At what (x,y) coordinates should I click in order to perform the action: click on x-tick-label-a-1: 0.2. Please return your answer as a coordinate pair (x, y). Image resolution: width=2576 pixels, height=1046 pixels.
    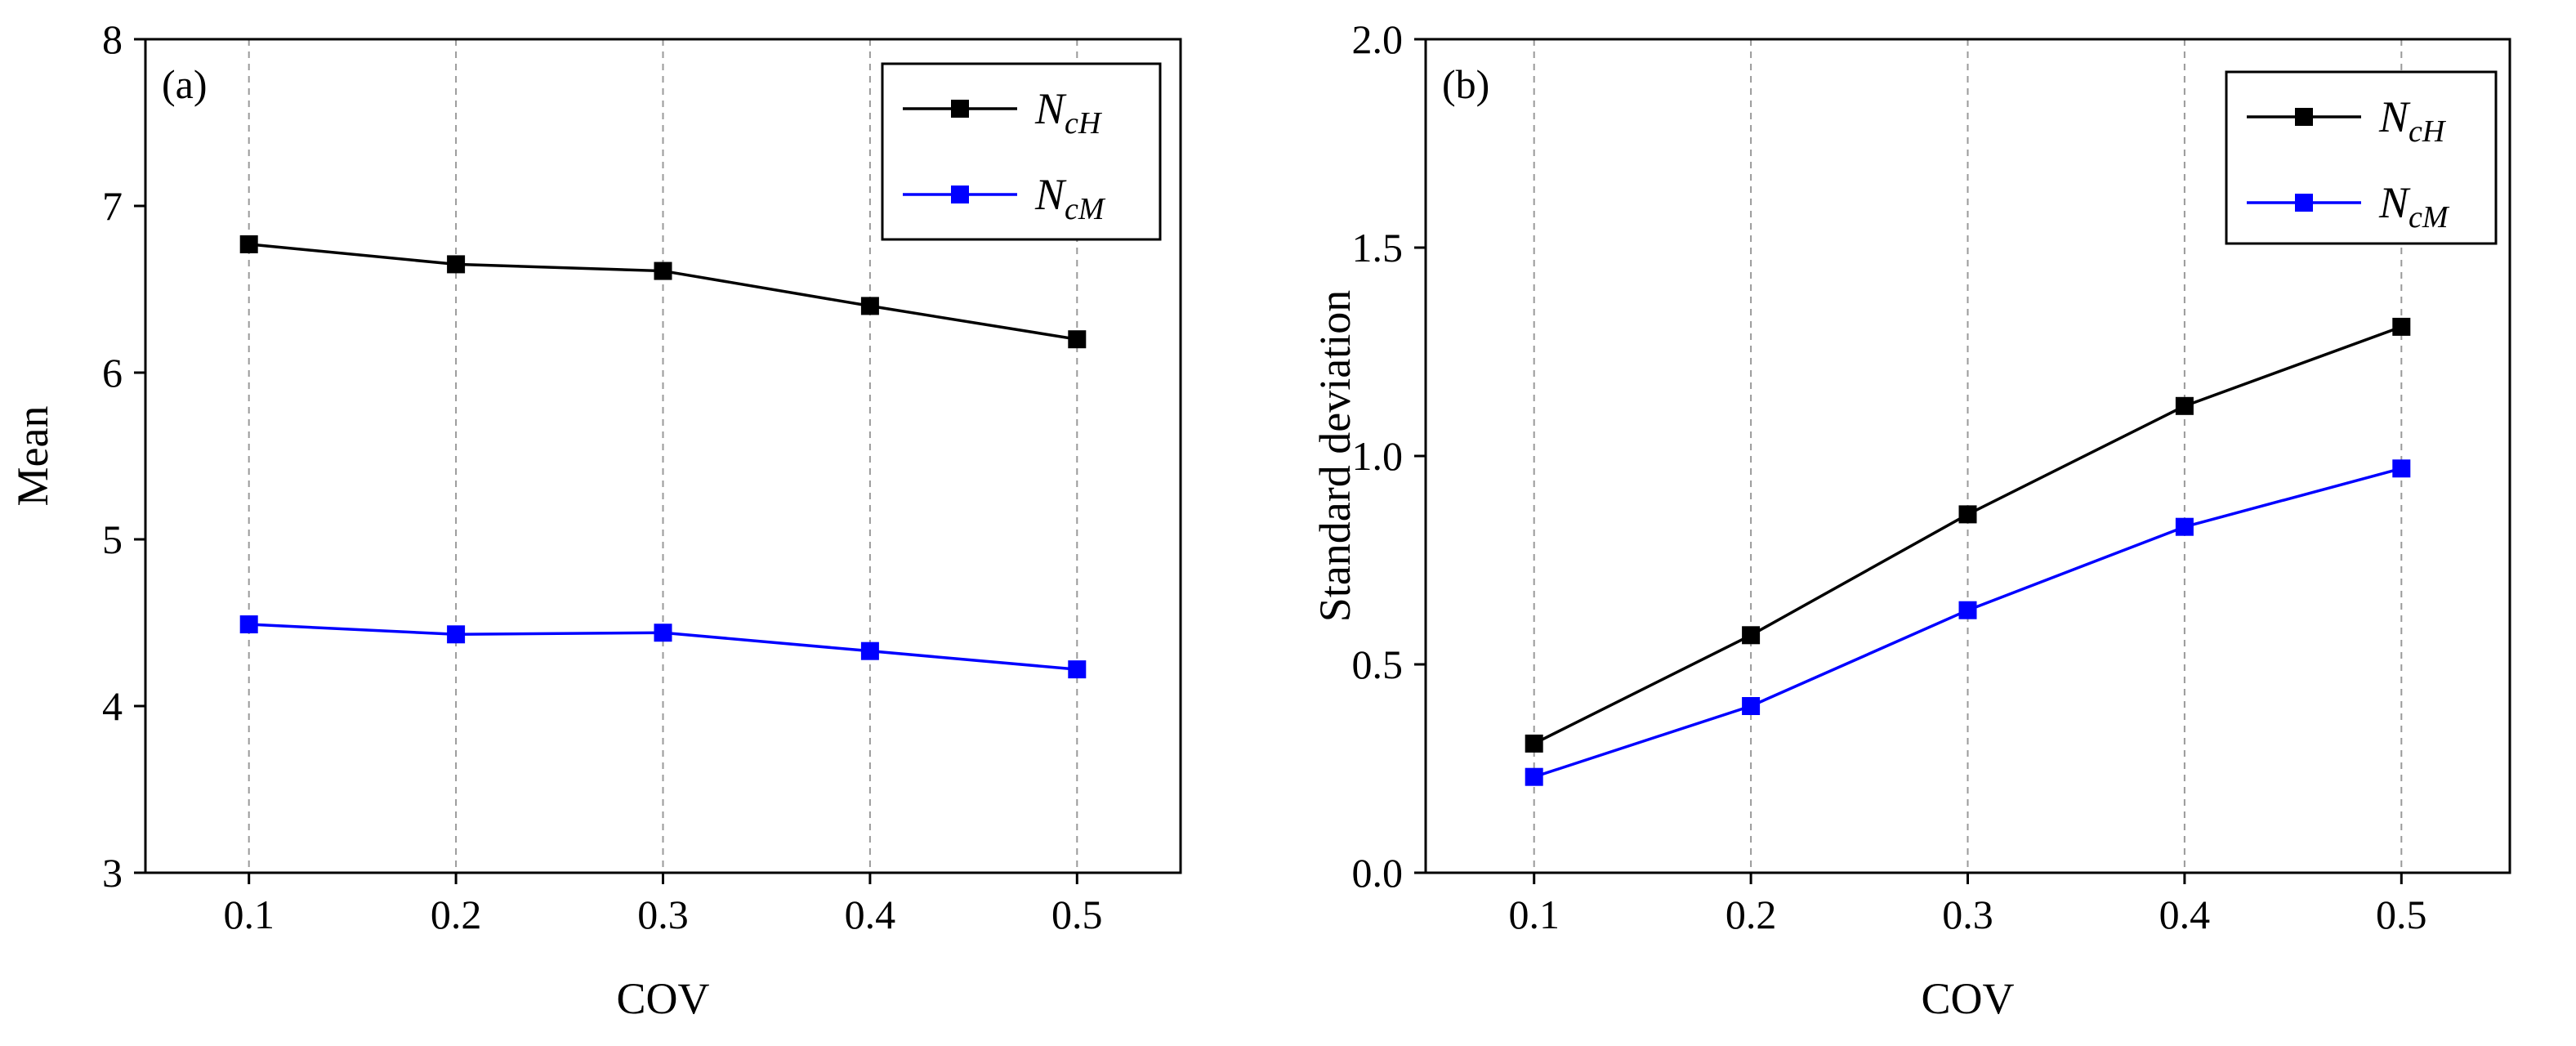
    Looking at the image, I should click on (457, 914).